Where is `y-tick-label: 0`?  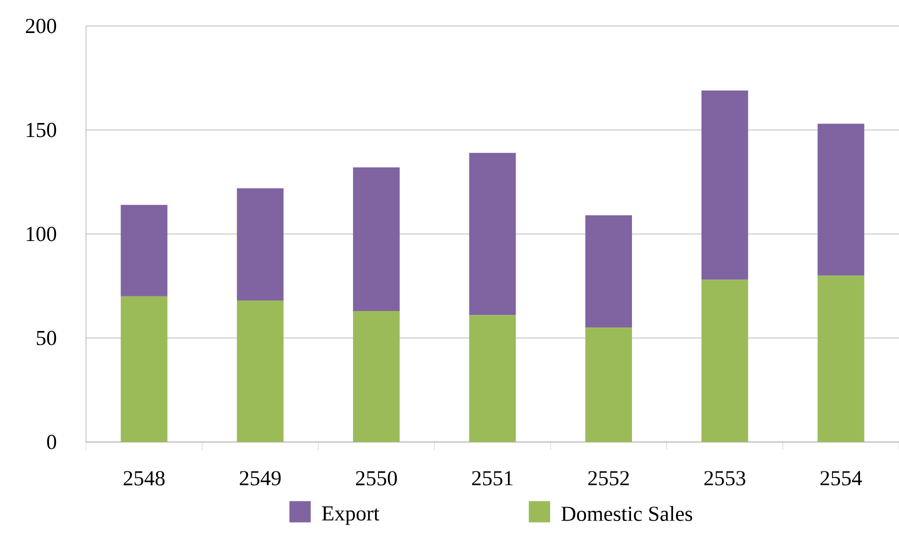 y-tick-label: 0 is located at coordinates (51, 442).